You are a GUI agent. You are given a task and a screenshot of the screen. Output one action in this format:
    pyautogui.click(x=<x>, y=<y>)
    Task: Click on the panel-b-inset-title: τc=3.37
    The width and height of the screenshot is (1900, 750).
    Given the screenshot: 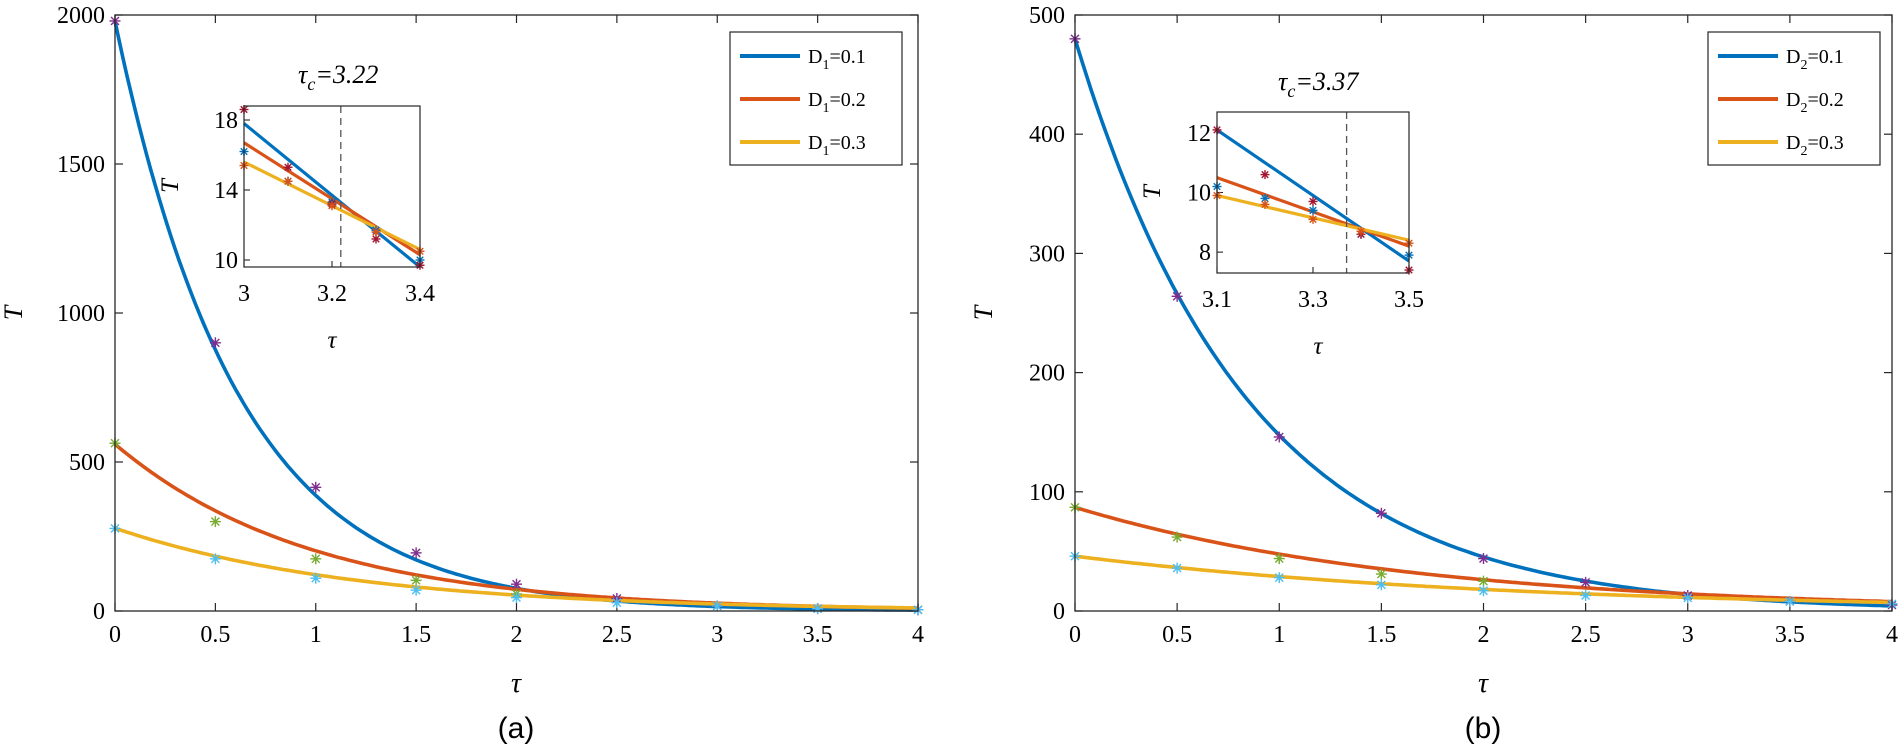 What is the action you would take?
    pyautogui.click(x=1318, y=84)
    